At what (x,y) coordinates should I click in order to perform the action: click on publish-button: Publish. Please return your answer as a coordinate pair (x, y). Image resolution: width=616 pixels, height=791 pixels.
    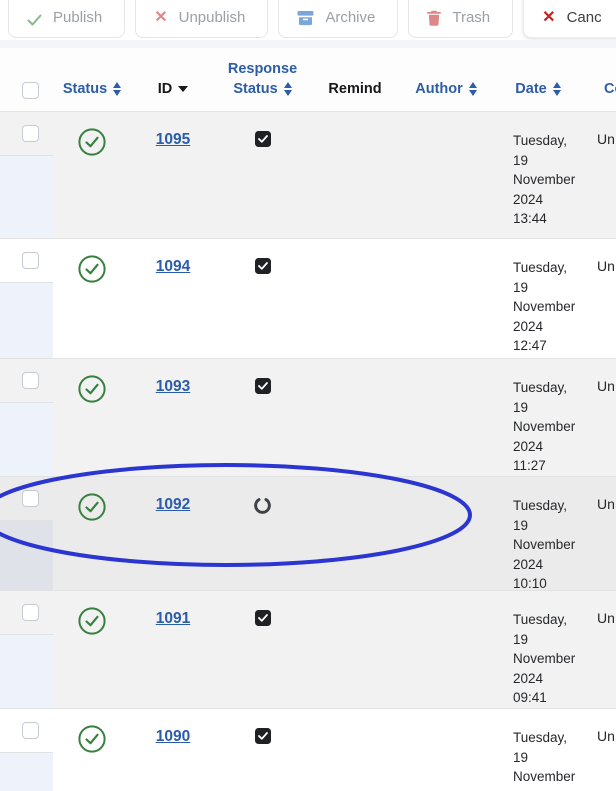
    Looking at the image, I should click on (67, 19).